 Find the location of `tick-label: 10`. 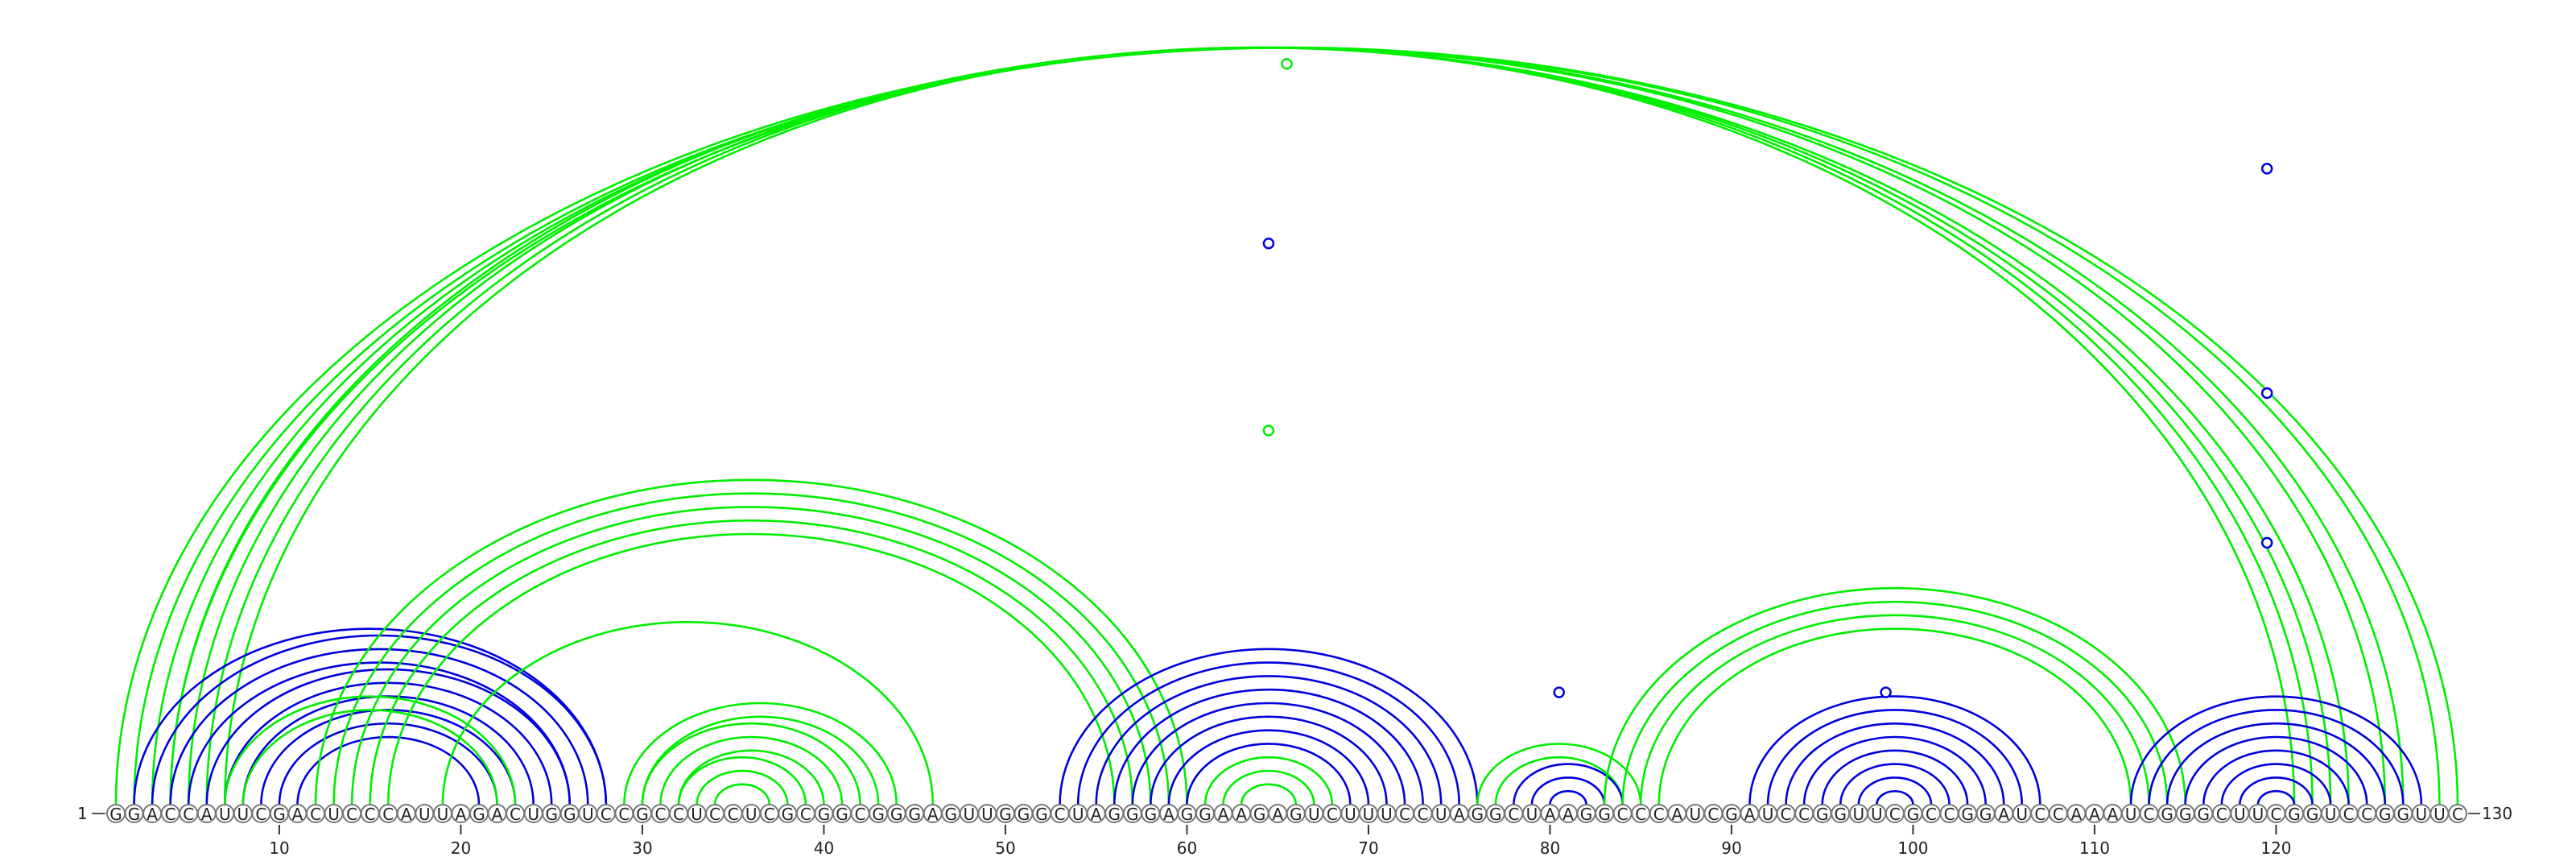

tick-label: 10 is located at coordinates (279, 847).